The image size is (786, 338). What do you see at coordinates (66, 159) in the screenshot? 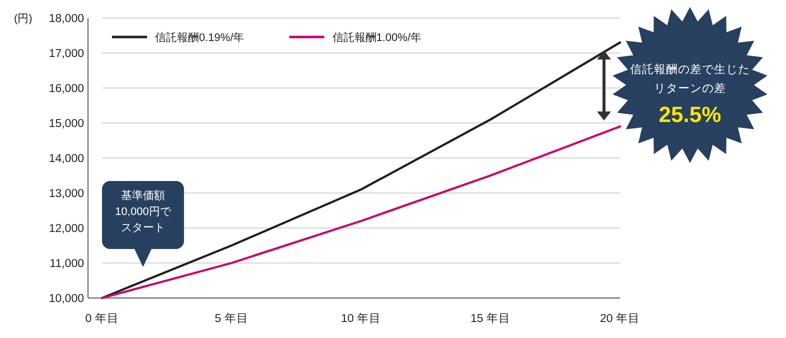
I see `y-tick-label: 14,000` at bounding box center [66, 159].